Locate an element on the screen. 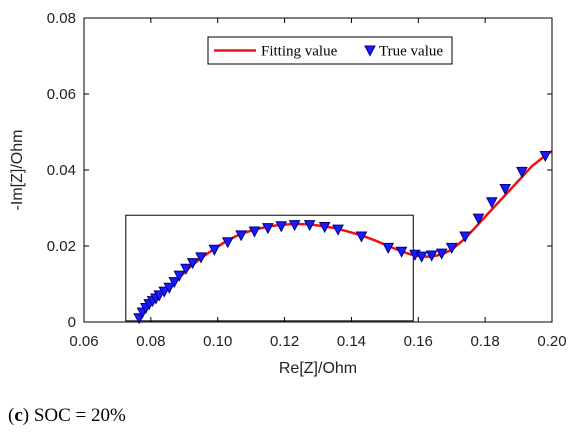 Image resolution: width=584 pixels, height=445 pixels. legend-label-true-value: True value is located at coordinates (411, 52).